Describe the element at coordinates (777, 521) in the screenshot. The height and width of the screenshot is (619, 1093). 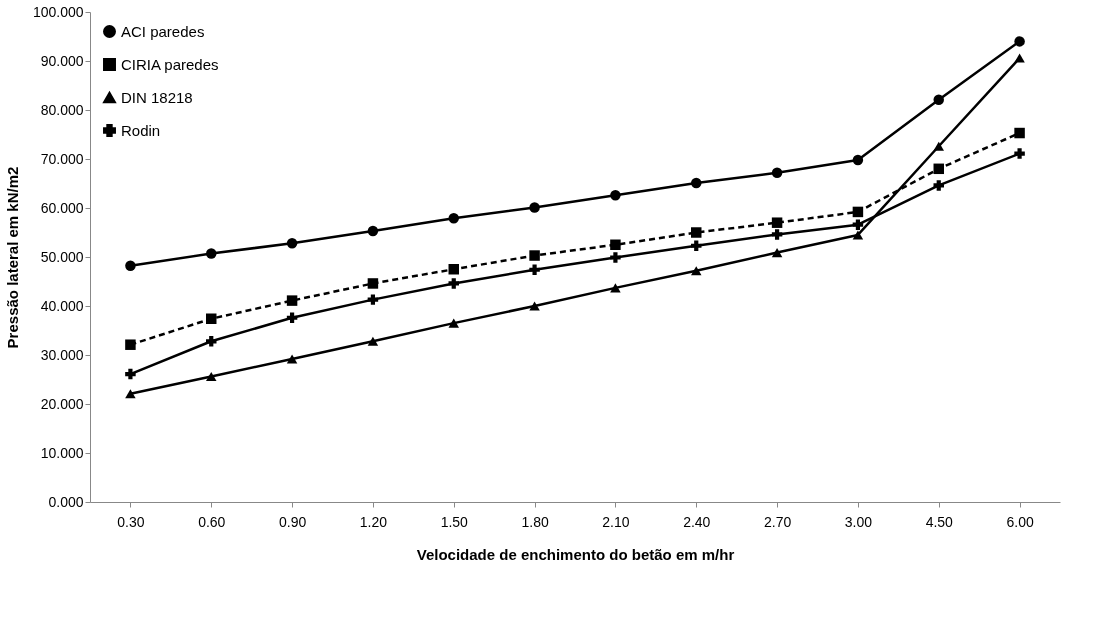
I see `x-tick-label: 2.70` at that location.